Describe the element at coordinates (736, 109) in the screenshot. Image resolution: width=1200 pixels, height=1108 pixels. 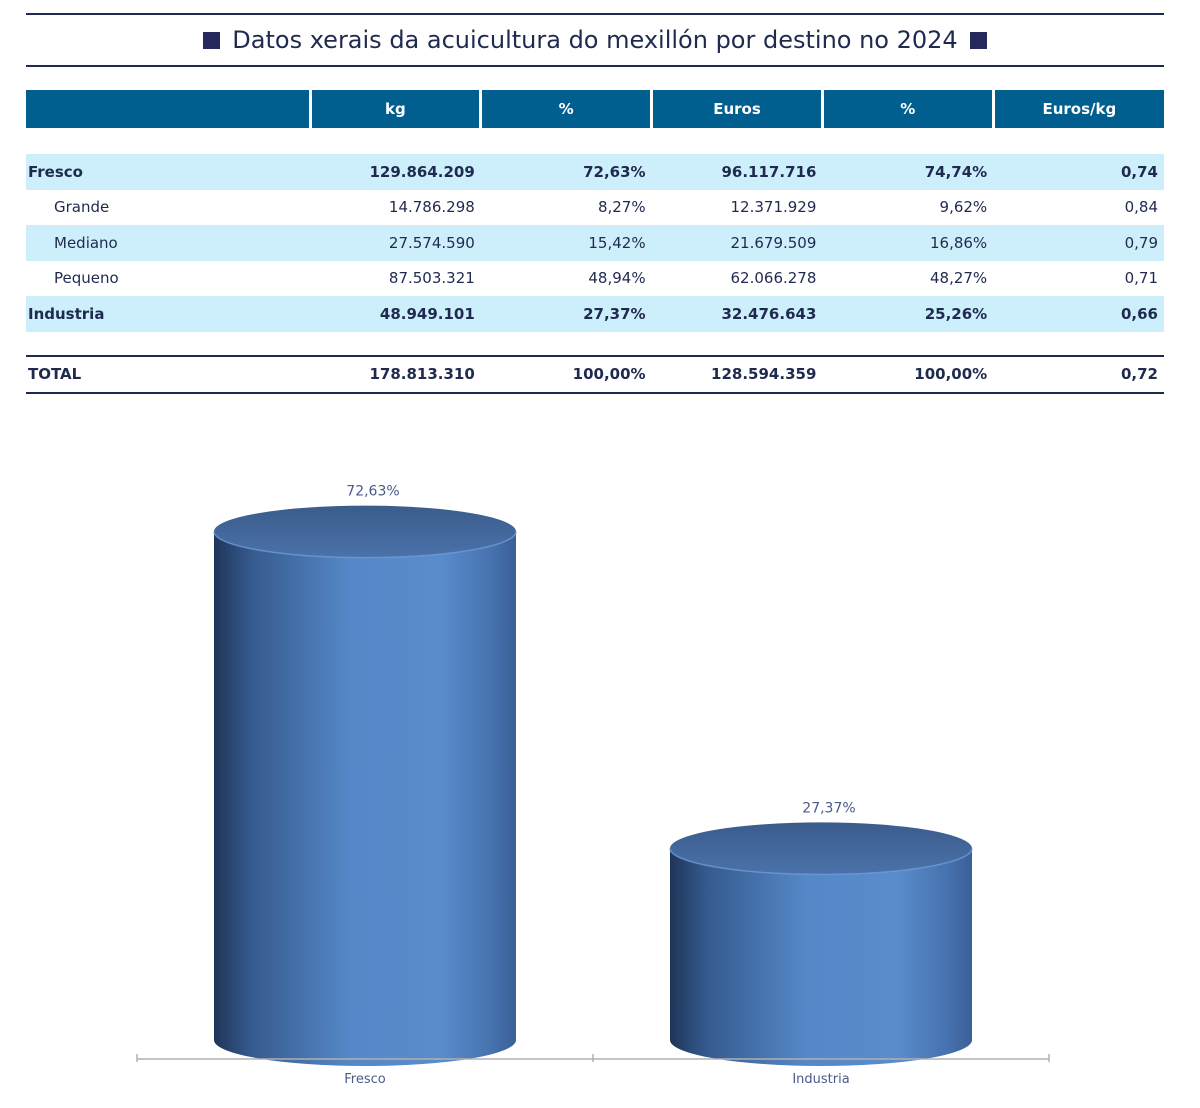
I see `header-euros: Euros` at that location.